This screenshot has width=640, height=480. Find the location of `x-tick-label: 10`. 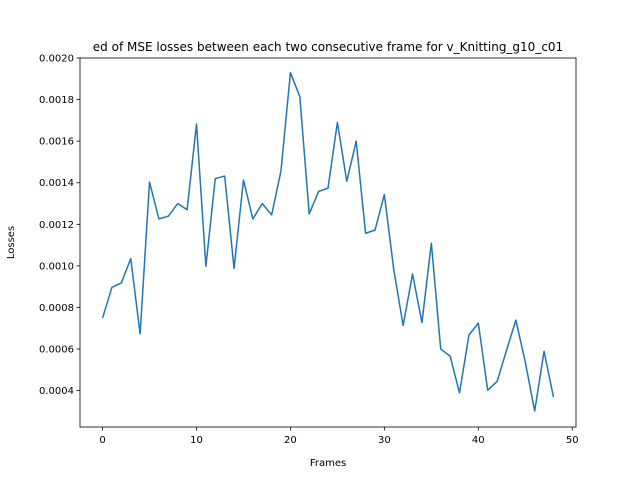

x-tick-label: 10 is located at coordinates (196, 440).